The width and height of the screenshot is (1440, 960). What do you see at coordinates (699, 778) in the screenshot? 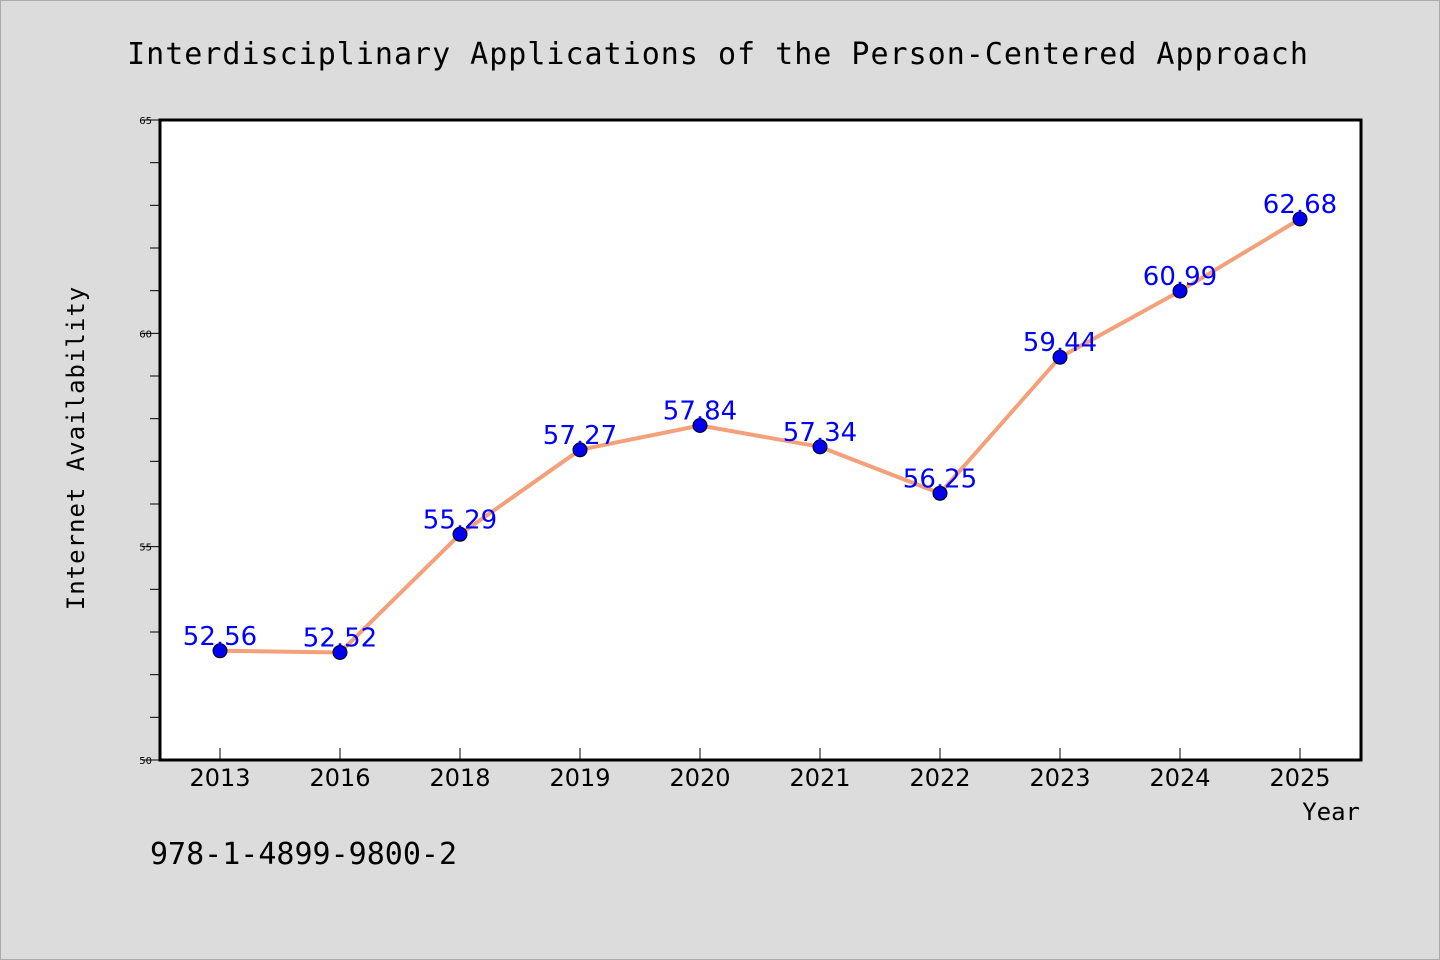
I see `x-tick-label: 2020` at bounding box center [699, 778].